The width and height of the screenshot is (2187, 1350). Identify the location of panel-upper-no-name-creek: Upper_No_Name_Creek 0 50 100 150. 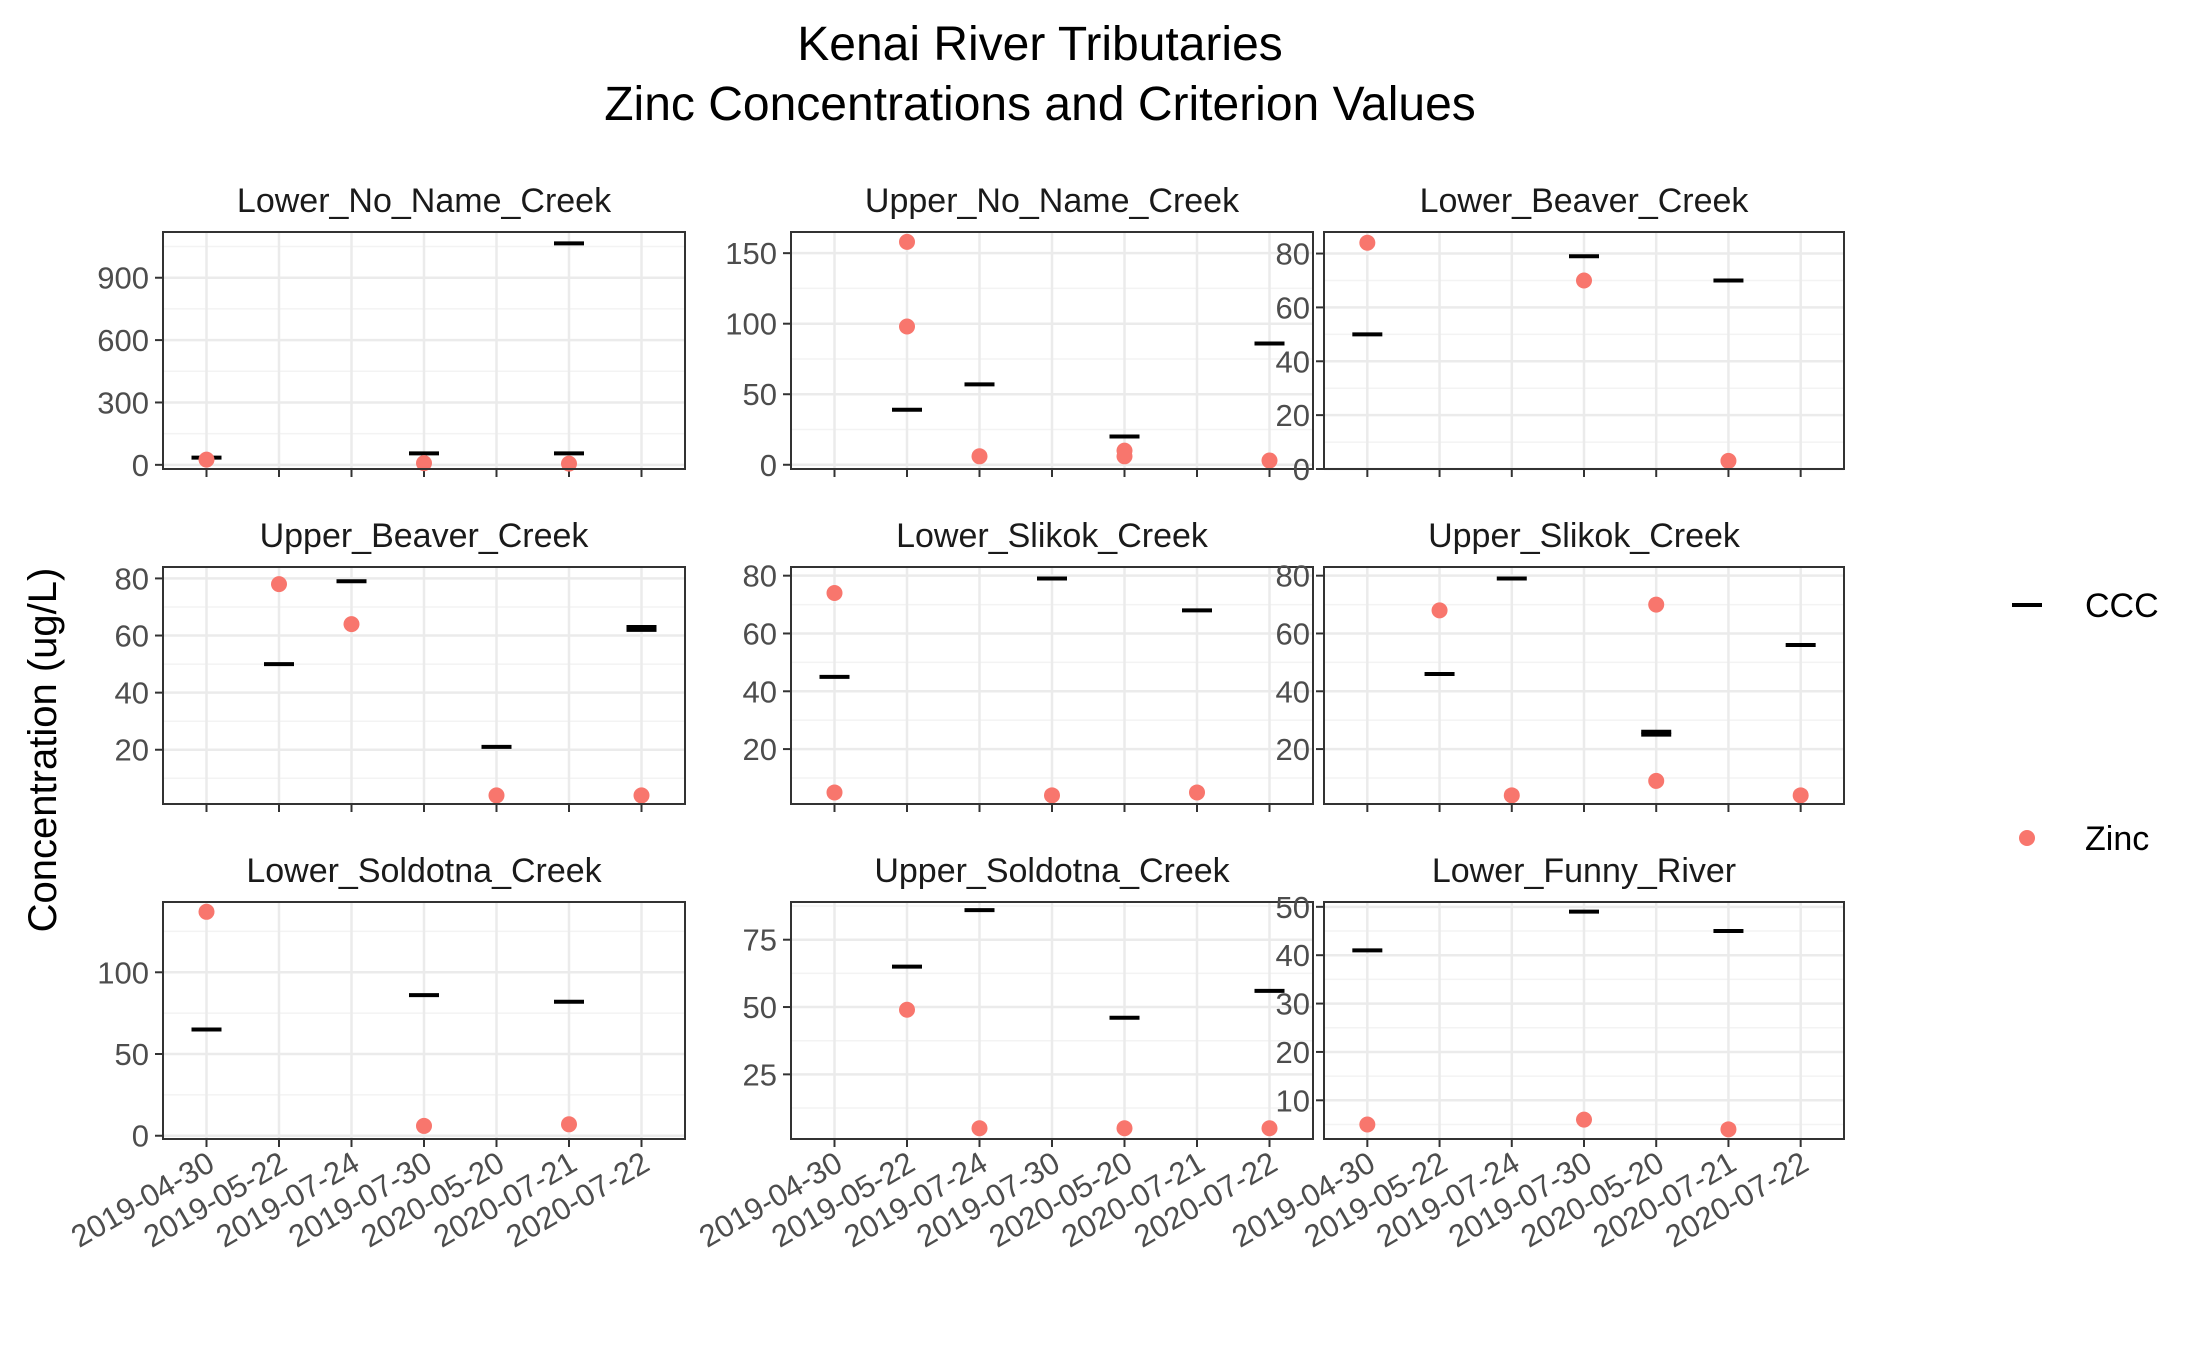
(1019, 332).